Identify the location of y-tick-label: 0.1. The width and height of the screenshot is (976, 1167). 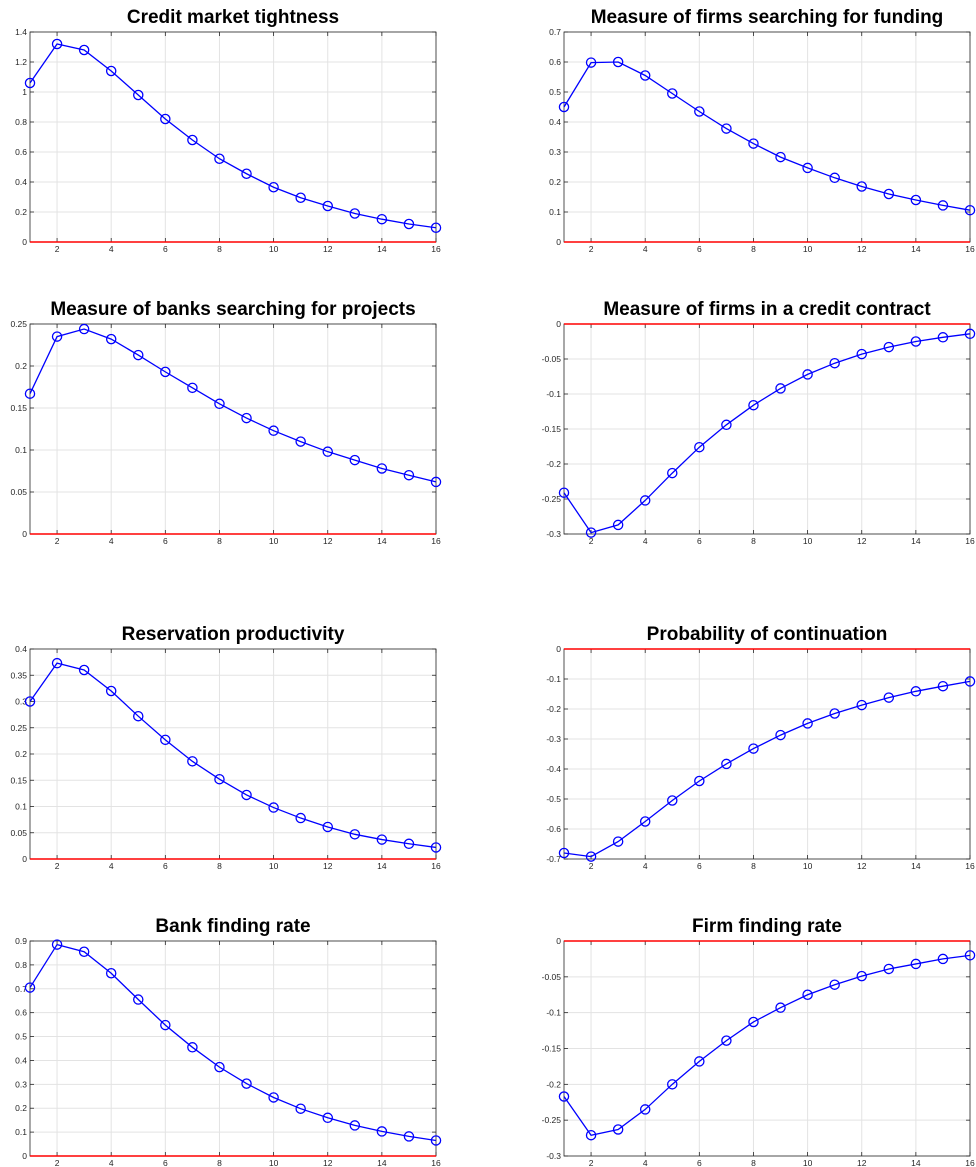
(21, 450).